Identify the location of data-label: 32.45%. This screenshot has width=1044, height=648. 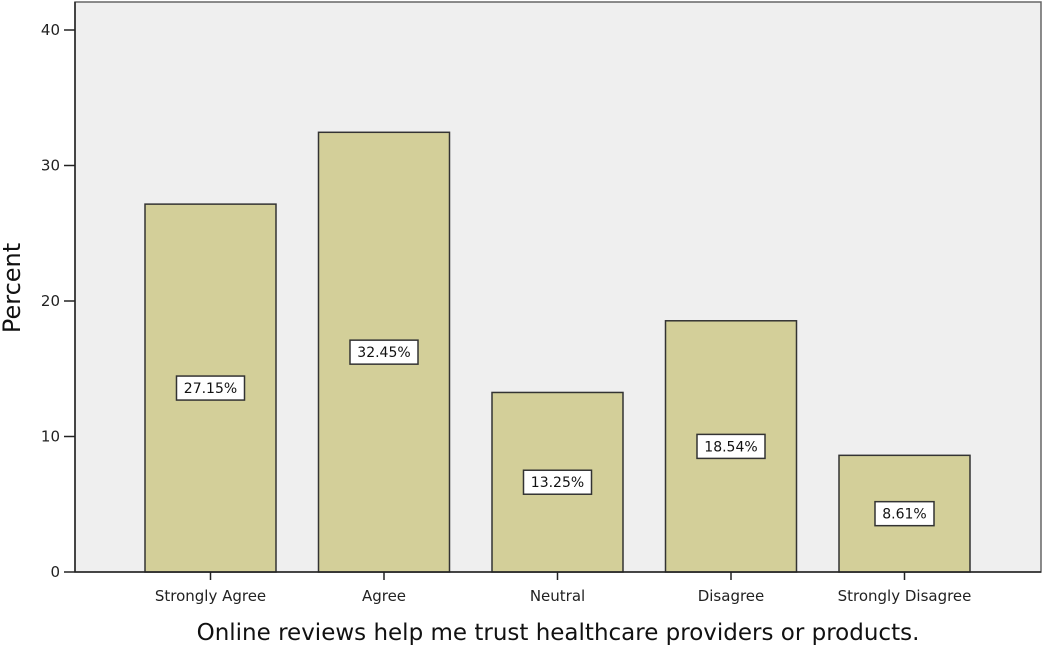
(383, 353).